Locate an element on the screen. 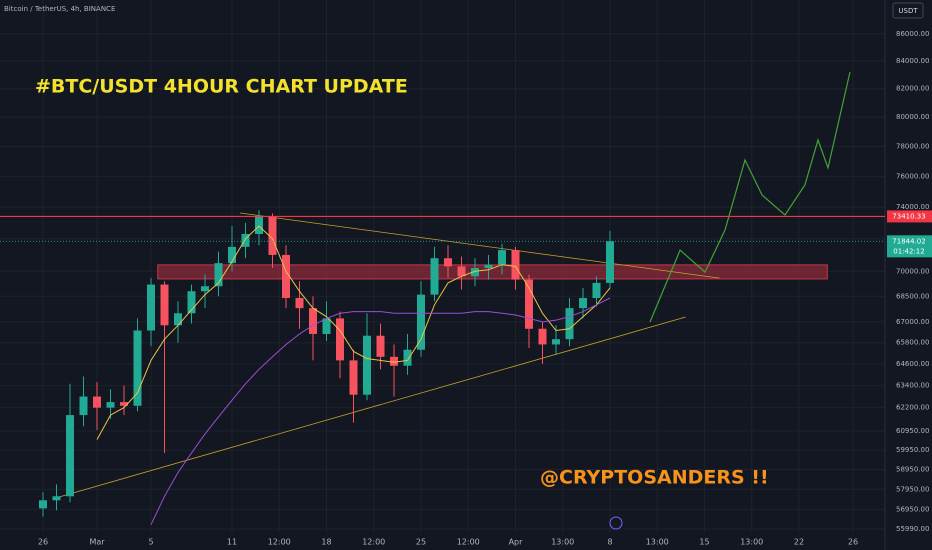 The image size is (932, 550). y-tick-label: 55990.00 is located at coordinates (912, 529).